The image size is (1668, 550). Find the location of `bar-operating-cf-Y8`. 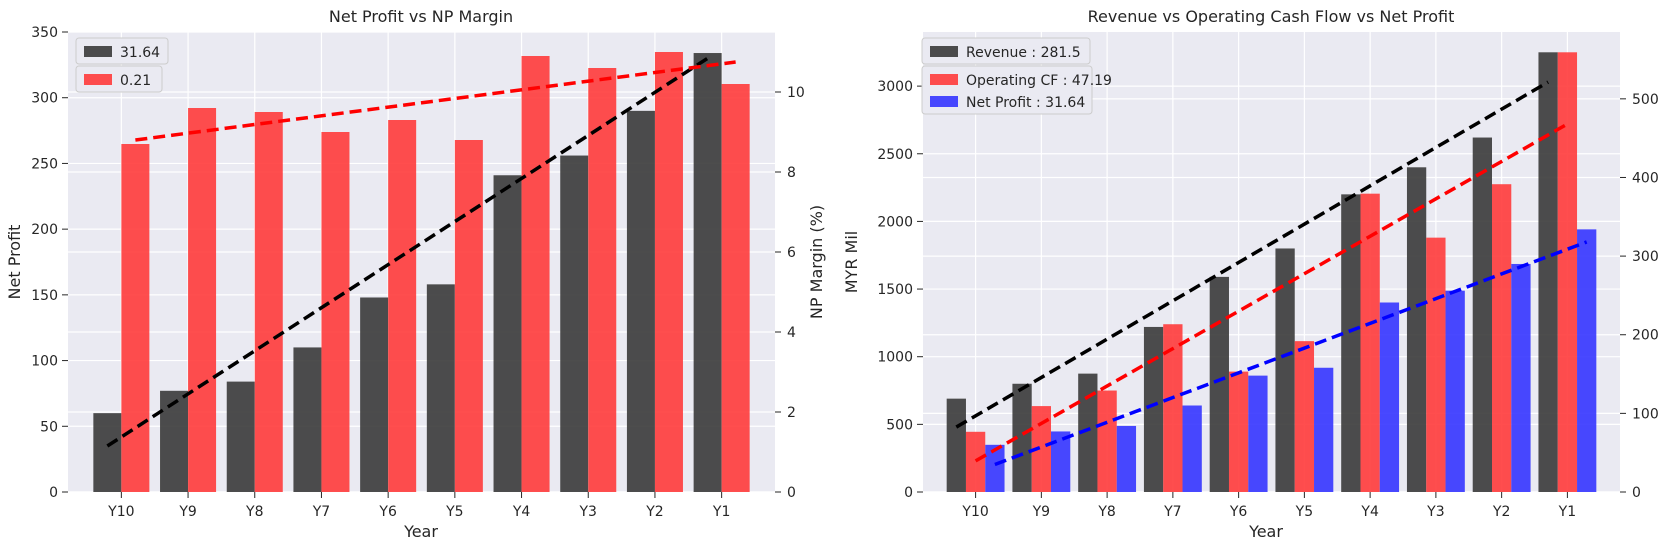

bar-operating-cf-Y8 is located at coordinates (1107, 441).